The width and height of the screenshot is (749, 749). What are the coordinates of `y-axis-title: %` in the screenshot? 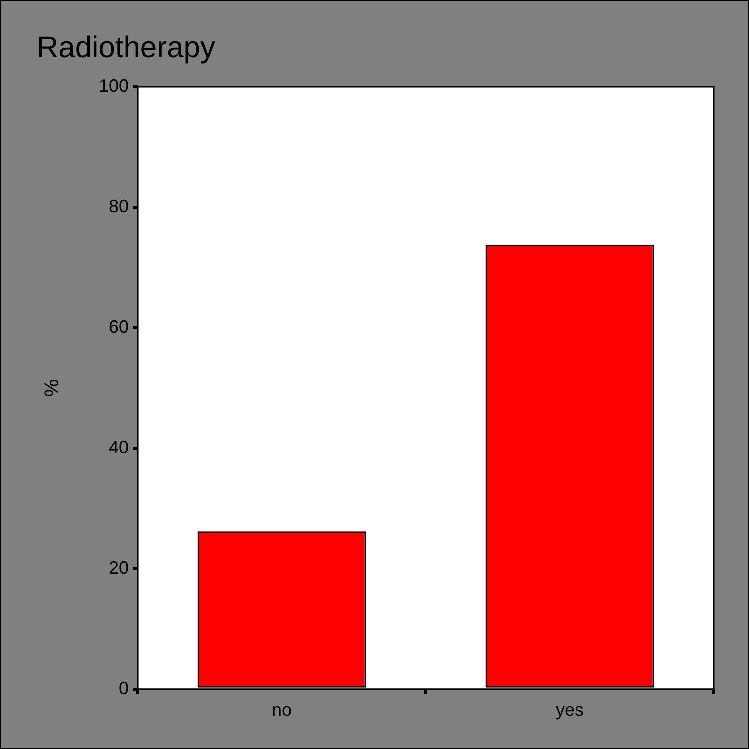 It's located at (53, 388).